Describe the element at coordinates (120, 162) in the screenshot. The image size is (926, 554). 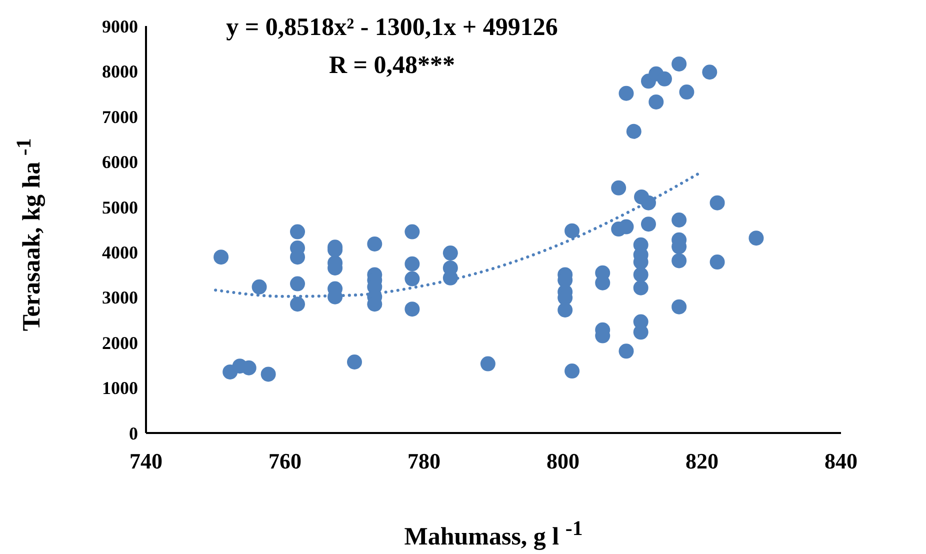
I see `y-tick-label: 6000` at that location.